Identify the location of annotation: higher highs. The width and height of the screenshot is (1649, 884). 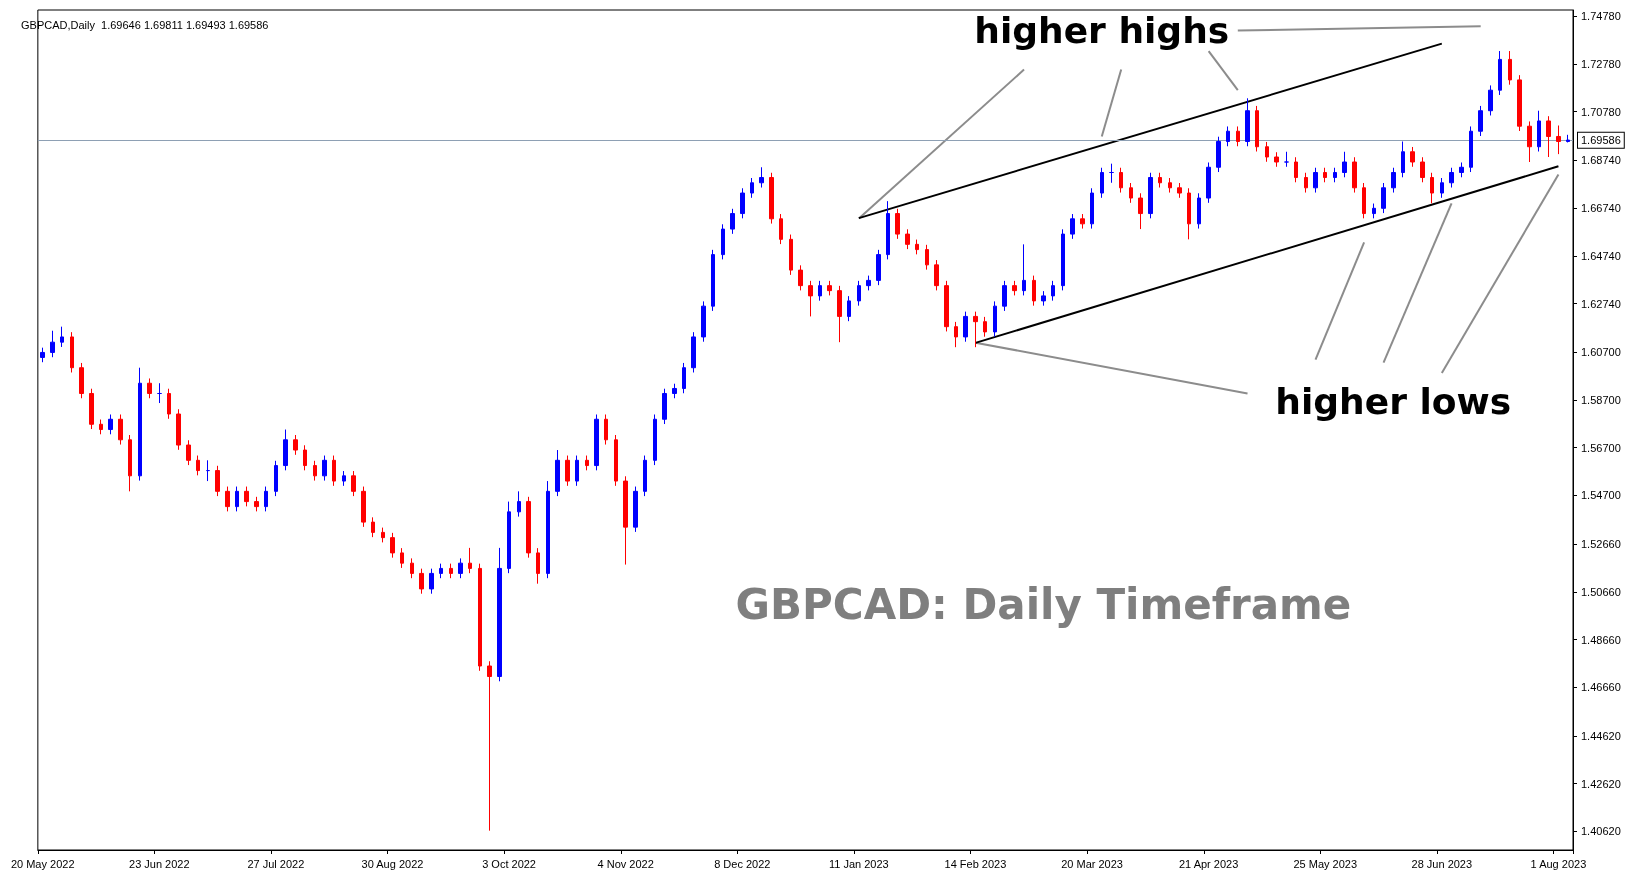
(1102, 30).